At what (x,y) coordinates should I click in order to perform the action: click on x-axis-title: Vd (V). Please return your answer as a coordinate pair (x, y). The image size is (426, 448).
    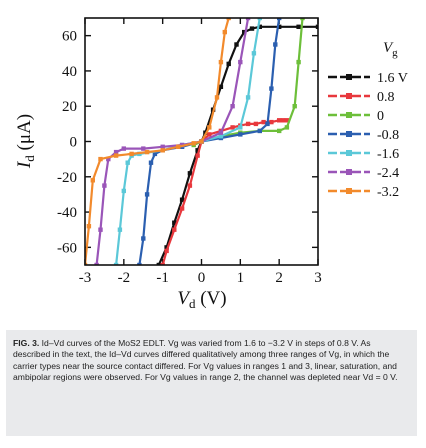
    Looking at the image, I should click on (201, 299).